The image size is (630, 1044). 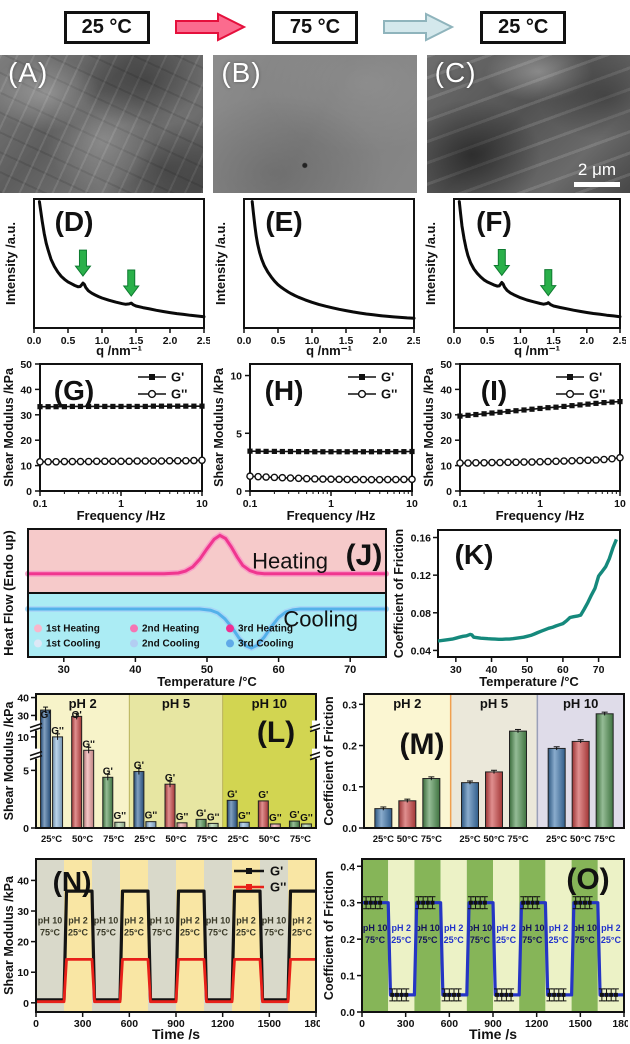 What do you see at coordinates (523, 27) in the screenshot?
I see `temp-box-end: 25 °C` at bounding box center [523, 27].